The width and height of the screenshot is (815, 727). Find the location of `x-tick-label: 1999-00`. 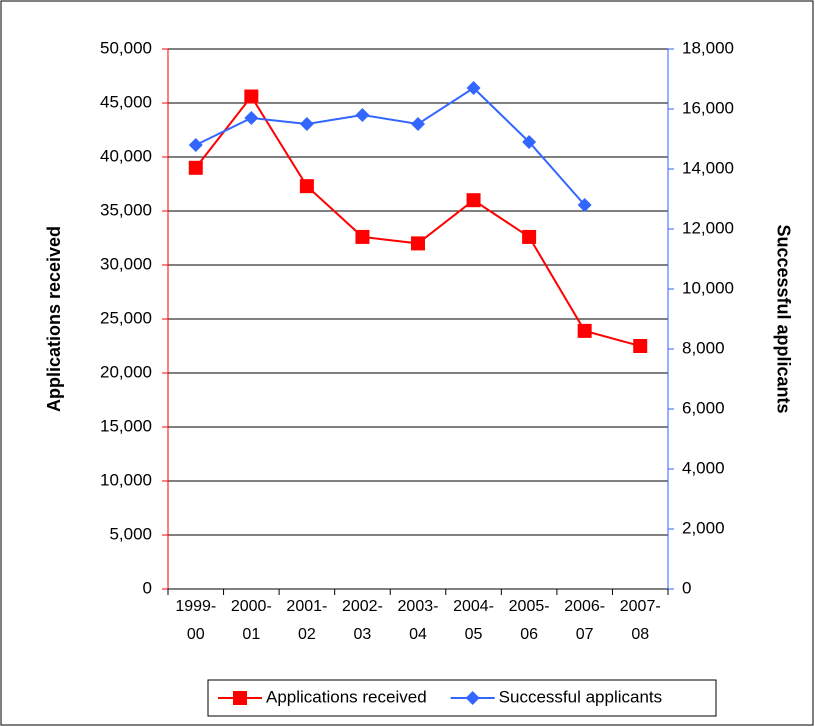

x-tick-label: 1999-00 is located at coordinates (196, 620).